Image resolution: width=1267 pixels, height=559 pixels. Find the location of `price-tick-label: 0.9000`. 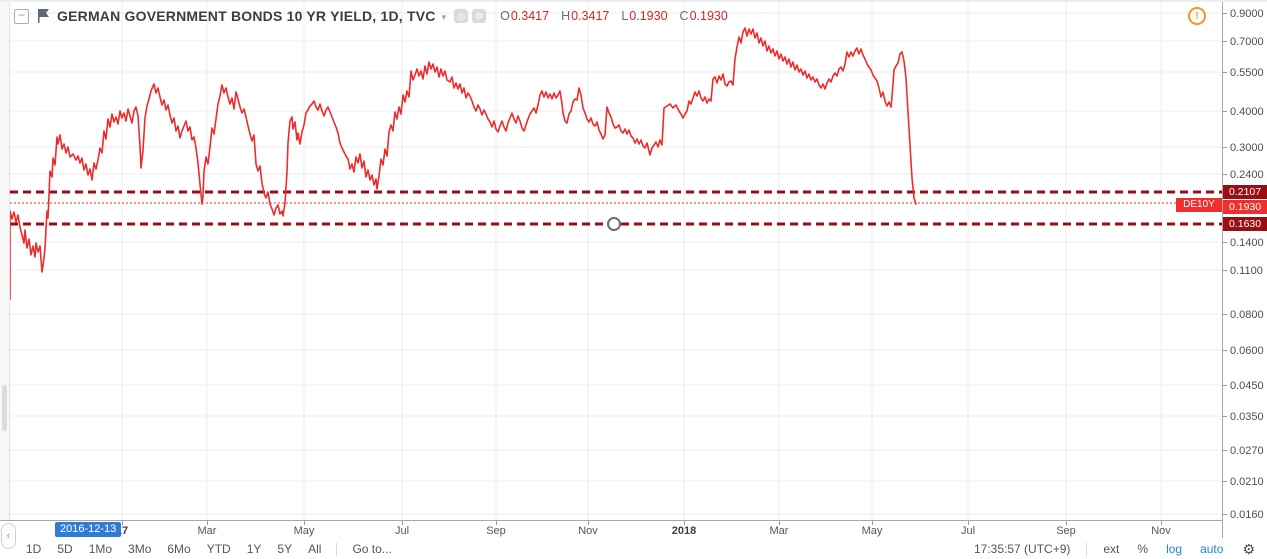

price-tick-label: 0.9000 is located at coordinates (1243, 13).